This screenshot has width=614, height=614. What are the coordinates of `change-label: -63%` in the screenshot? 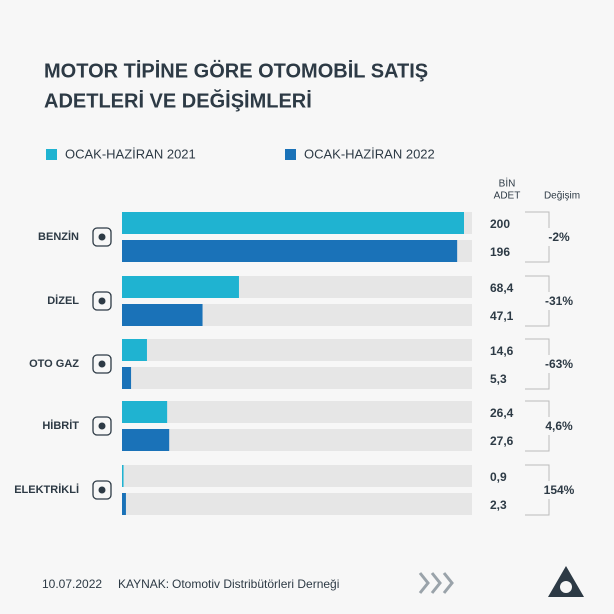 It's located at (559, 364).